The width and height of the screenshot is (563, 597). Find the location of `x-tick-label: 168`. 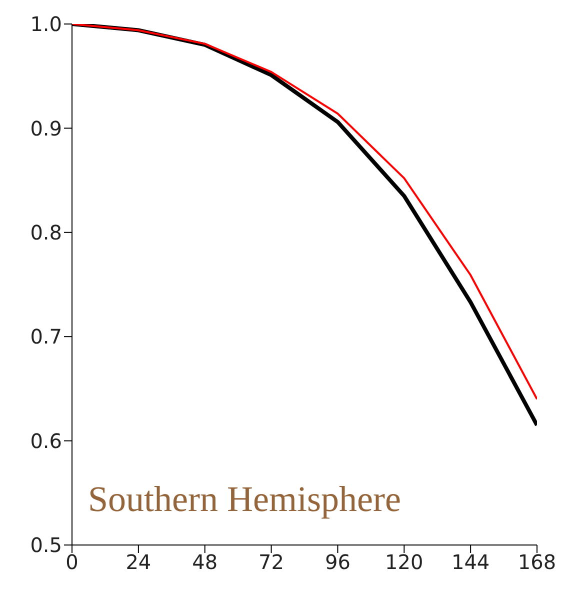

x-tick-label: 168 is located at coordinates (537, 562).